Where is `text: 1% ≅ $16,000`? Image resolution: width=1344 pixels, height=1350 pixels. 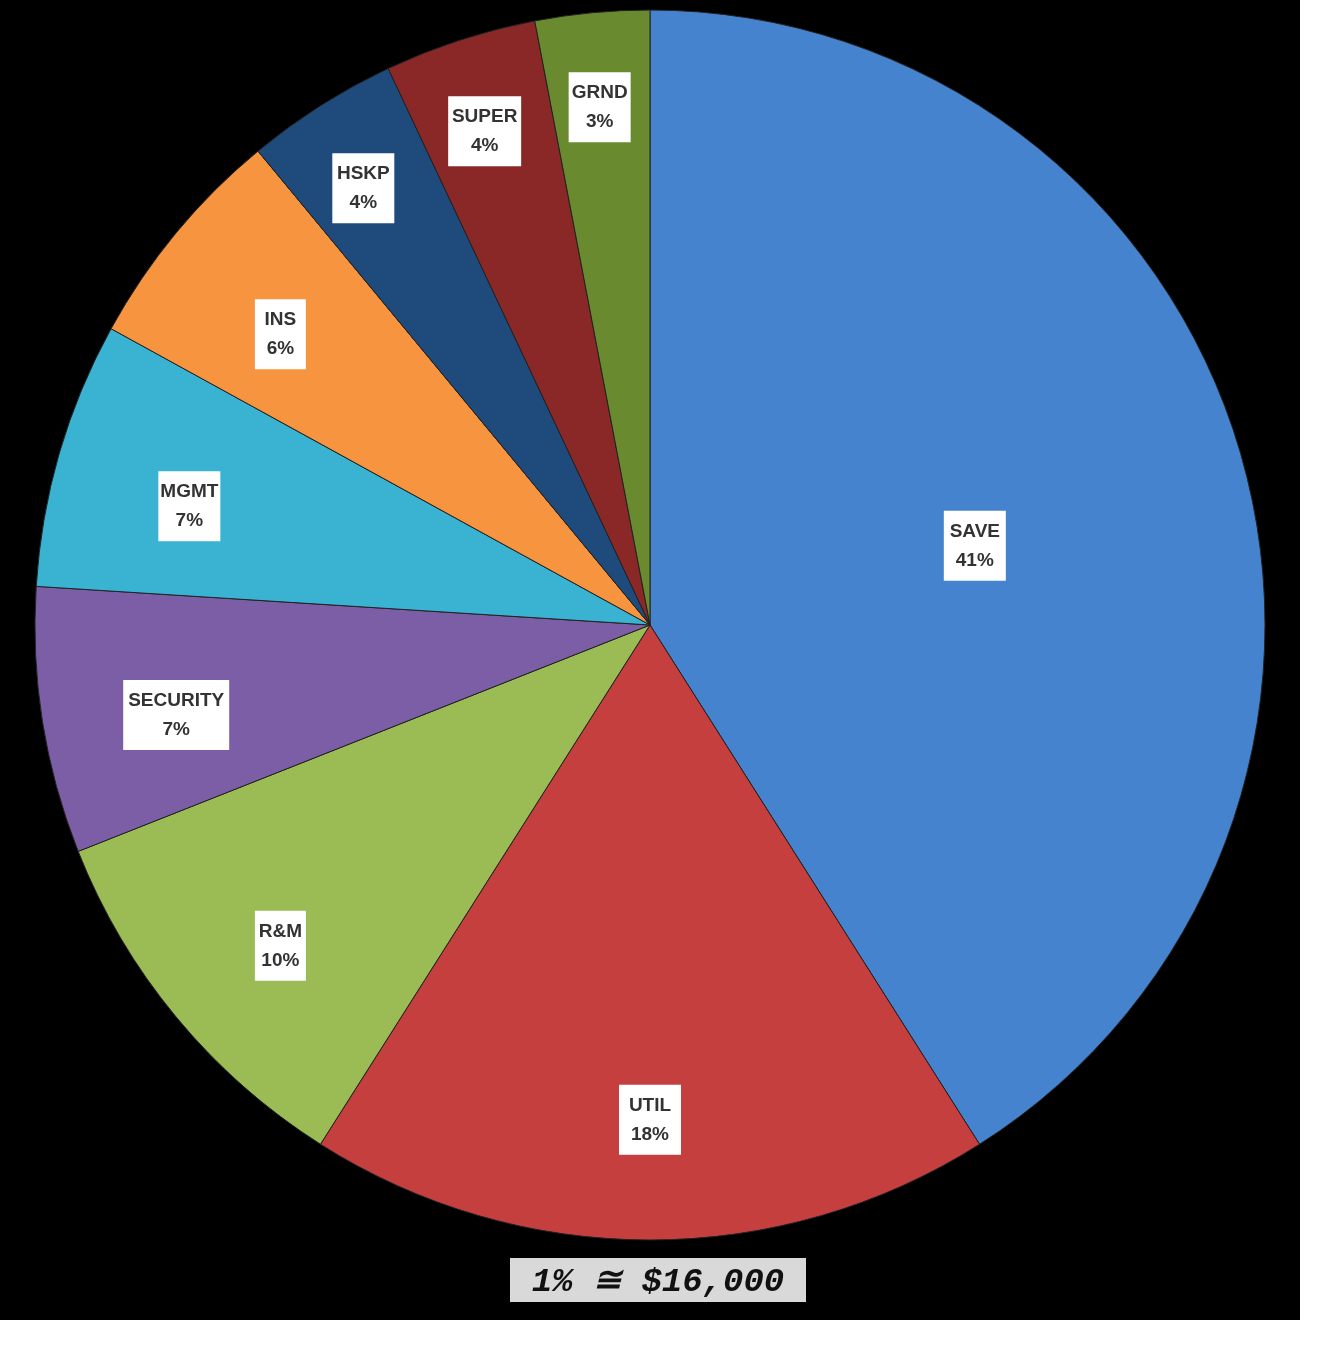
text: 1% ≅ $16,000 is located at coordinates (658, 1282).